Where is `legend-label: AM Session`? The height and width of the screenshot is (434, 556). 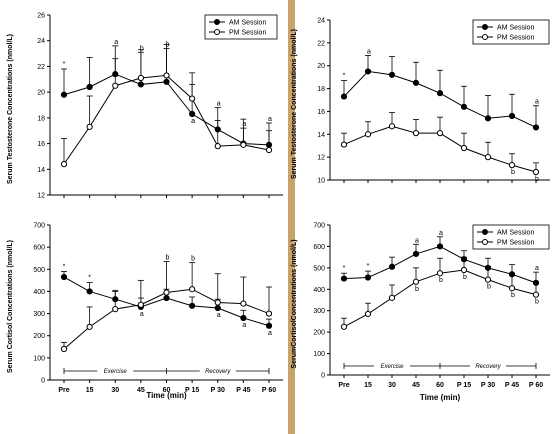
legend-label: AM Session is located at coordinates (515, 28).